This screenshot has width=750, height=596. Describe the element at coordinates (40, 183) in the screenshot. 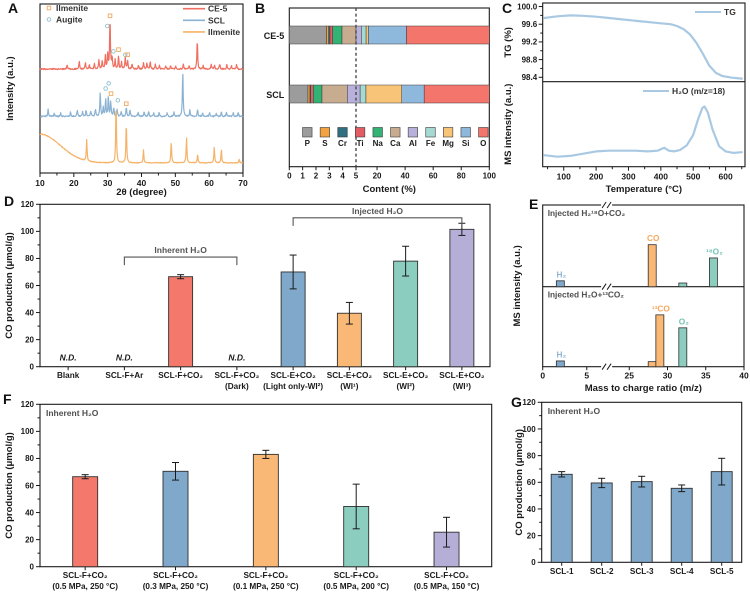

I see `svg-text: 10` at that location.